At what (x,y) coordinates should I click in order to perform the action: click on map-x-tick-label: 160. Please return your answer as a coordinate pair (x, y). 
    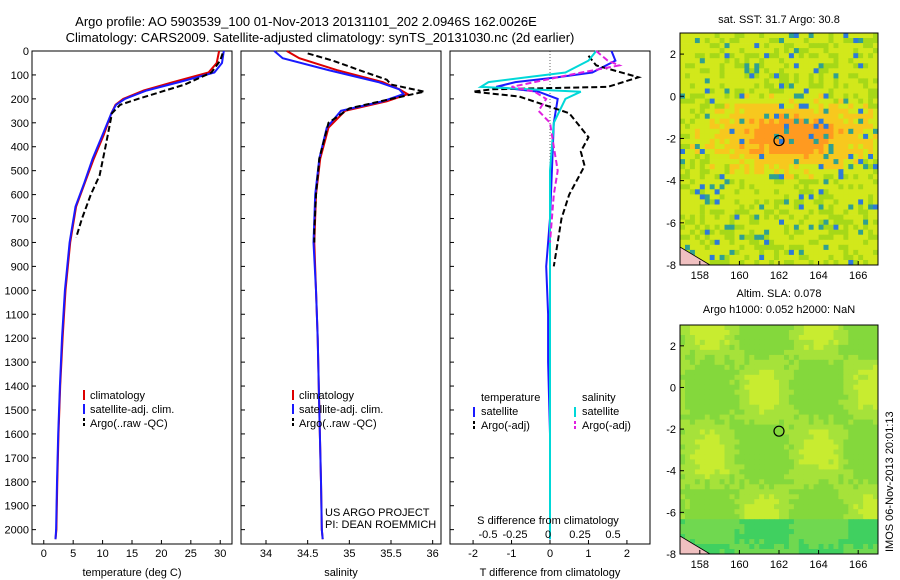
    Looking at the image, I should click on (739, 565).